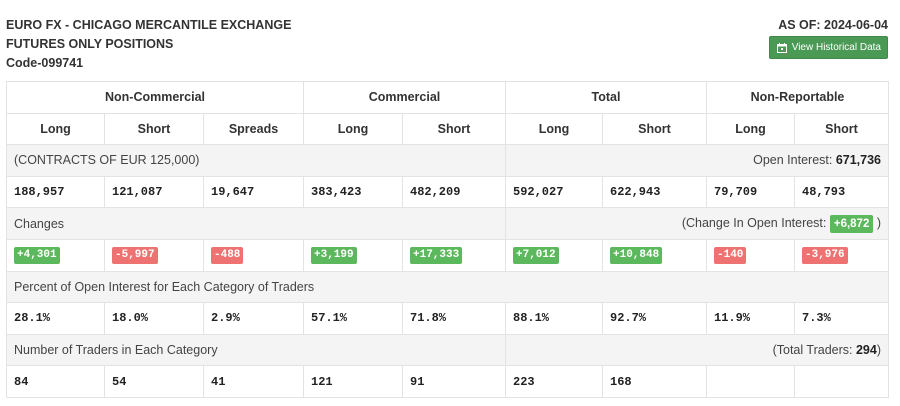 This screenshot has height=406, width=900. What do you see at coordinates (841, 192) in the screenshot?
I see `table-cell: 48,793` at bounding box center [841, 192].